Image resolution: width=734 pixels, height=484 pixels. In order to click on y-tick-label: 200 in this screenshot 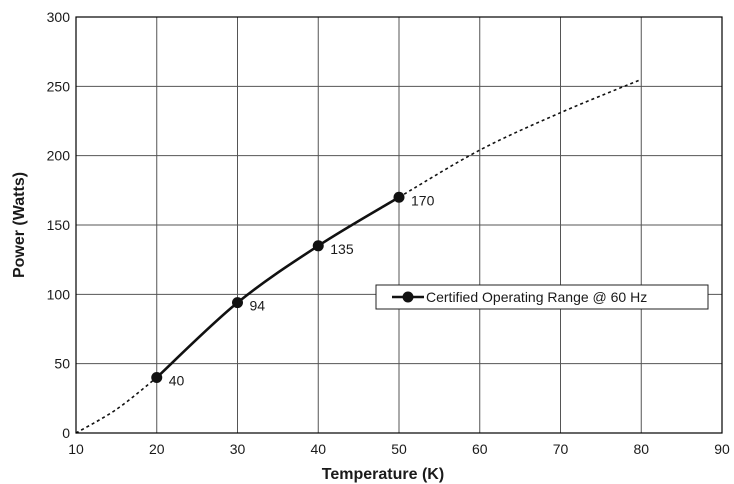, I will do `click(59, 156)`.